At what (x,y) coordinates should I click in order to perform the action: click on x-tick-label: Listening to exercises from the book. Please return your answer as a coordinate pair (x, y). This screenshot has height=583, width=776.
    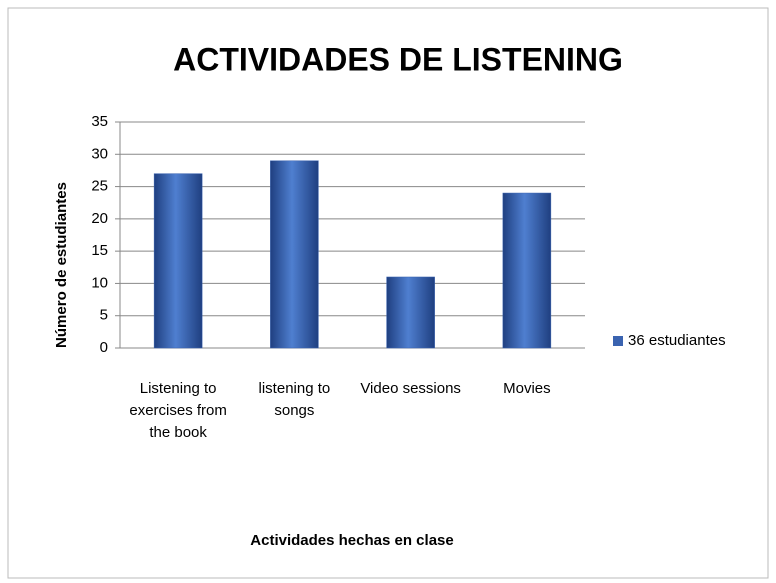
    Looking at the image, I should click on (178, 410).